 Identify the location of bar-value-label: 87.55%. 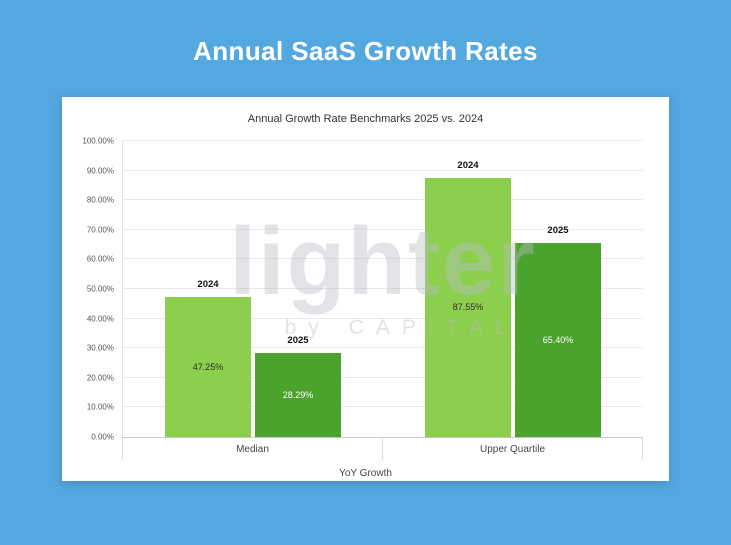
(468, 307).